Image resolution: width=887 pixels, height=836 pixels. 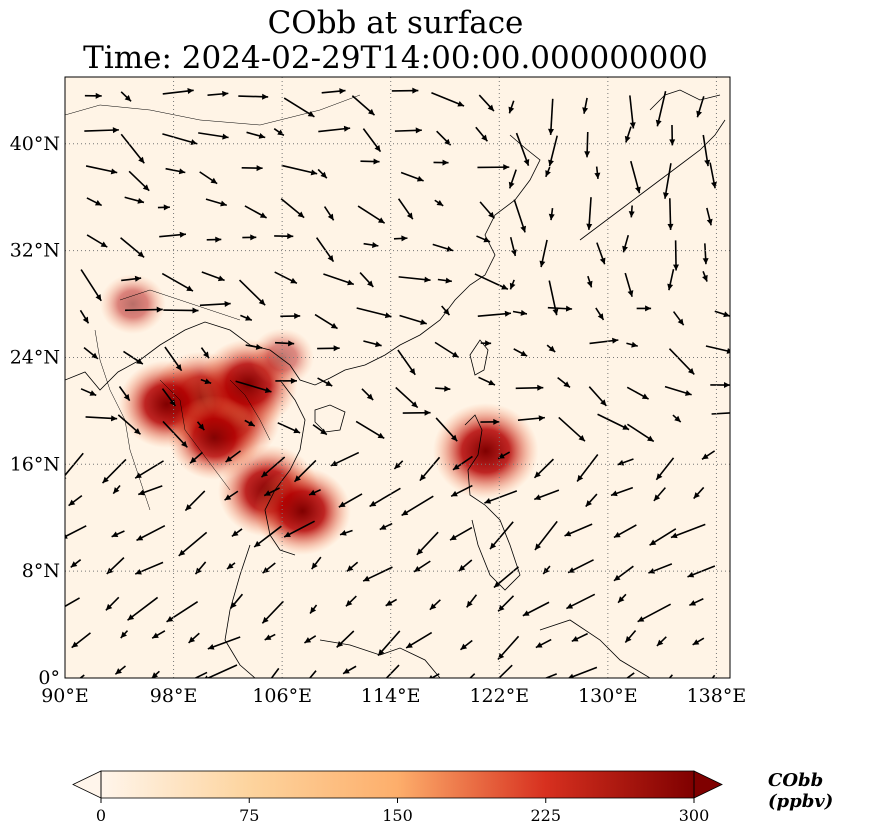 I want to click on colorbar: 0 75 150 225 300, so click(x=397, y=797).